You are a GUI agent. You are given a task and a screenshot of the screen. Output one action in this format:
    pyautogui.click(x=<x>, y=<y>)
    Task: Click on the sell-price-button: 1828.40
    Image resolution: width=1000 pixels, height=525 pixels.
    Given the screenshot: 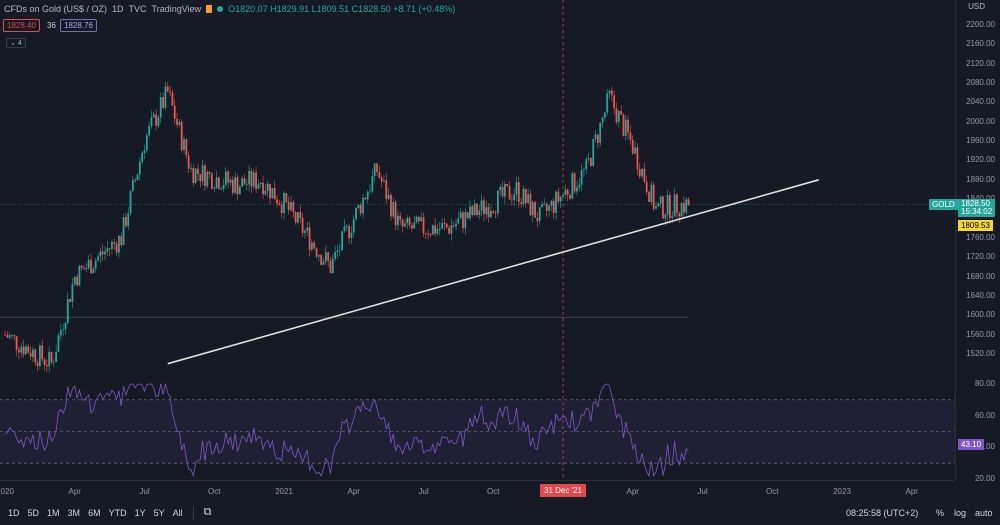 What is the action you would take?
    pyautogui.click(x=21, y=25)
    